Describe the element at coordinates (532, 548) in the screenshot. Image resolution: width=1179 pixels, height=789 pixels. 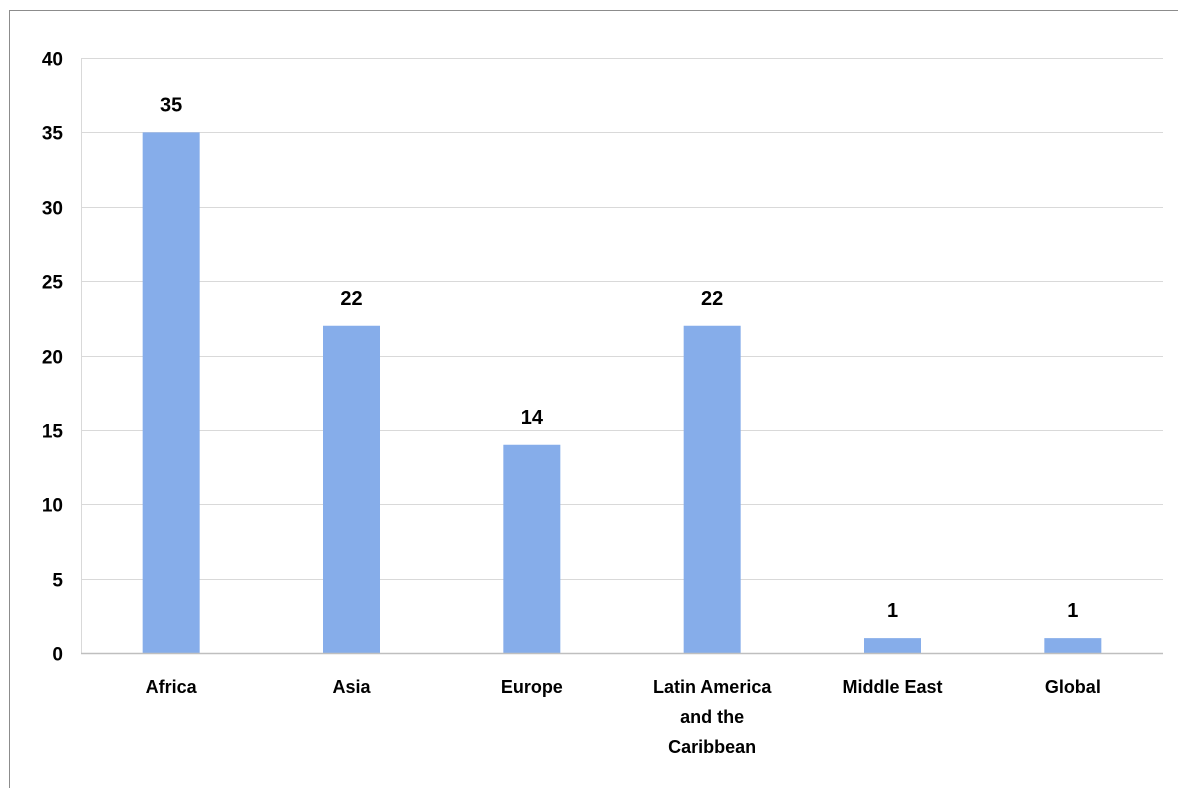
I see `bar-europe` at that location.